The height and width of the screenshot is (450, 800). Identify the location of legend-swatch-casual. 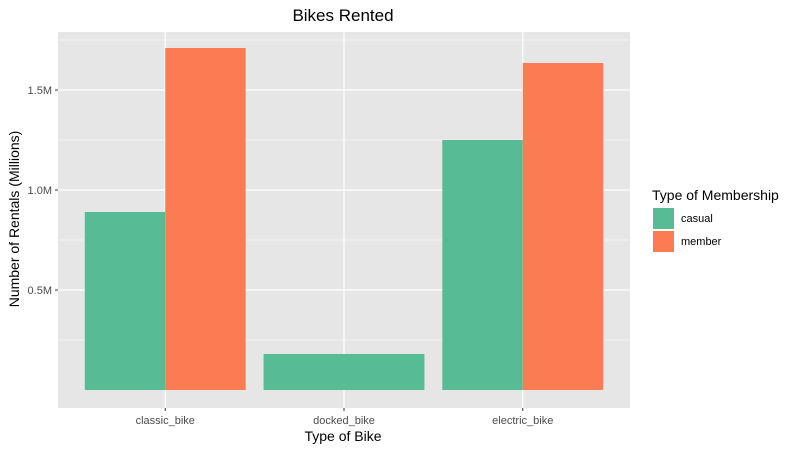
(663, 218).